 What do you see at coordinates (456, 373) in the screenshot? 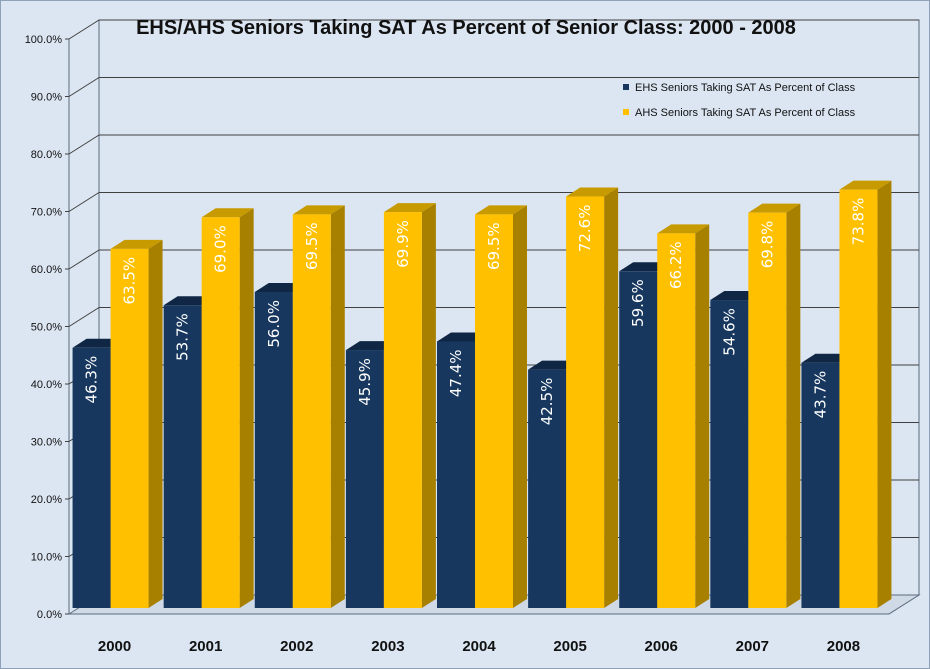
I see `data-label: 47.4%` at bounding box center [456, 373].